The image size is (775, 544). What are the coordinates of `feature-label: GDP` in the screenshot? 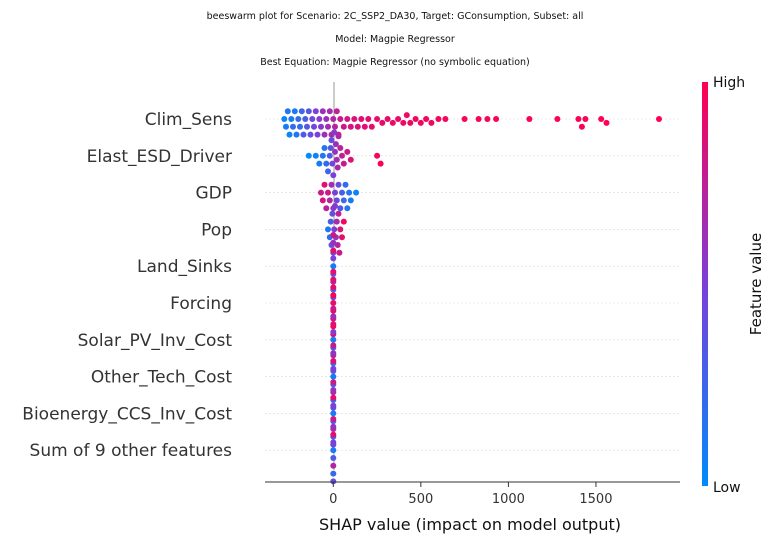 It's located at (213, 194).